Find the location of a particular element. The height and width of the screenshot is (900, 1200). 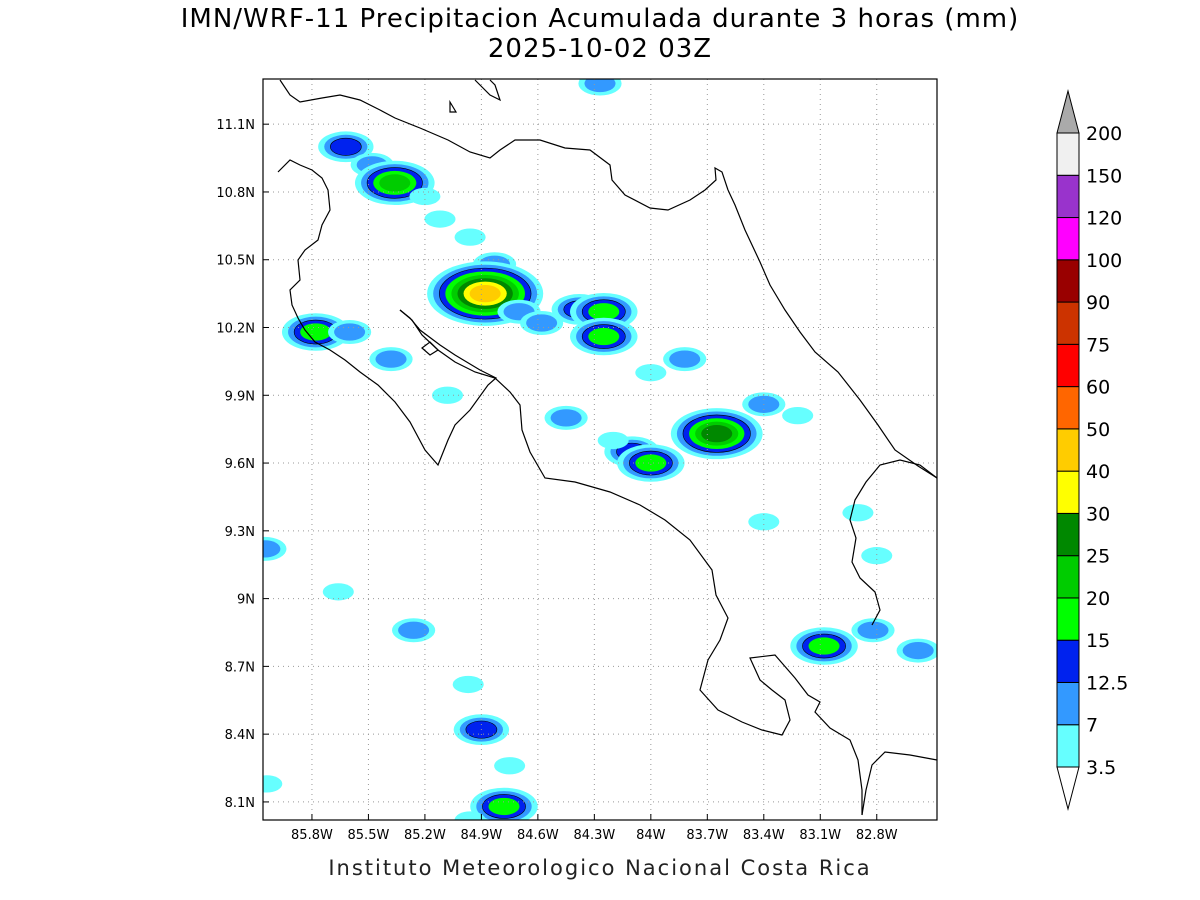

x-tick-label: 84.3W is located at coordinates (594, 835).